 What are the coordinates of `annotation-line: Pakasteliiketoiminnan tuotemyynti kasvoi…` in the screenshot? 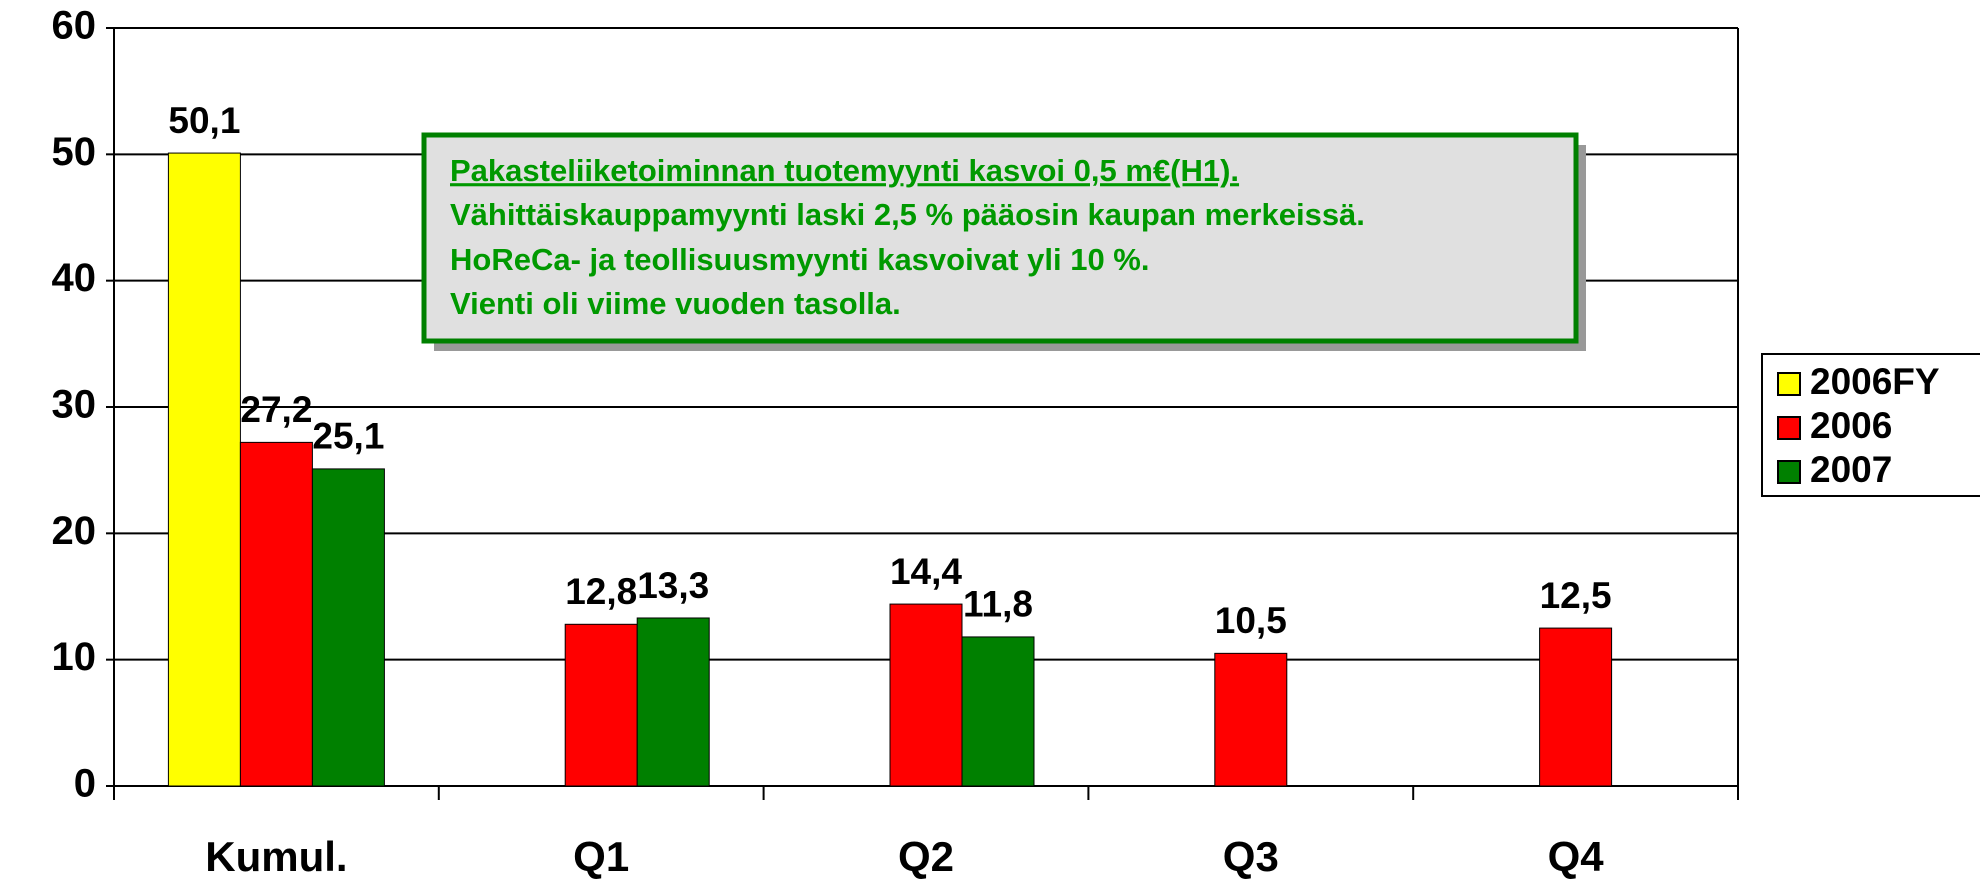 It's located at (844, 170).